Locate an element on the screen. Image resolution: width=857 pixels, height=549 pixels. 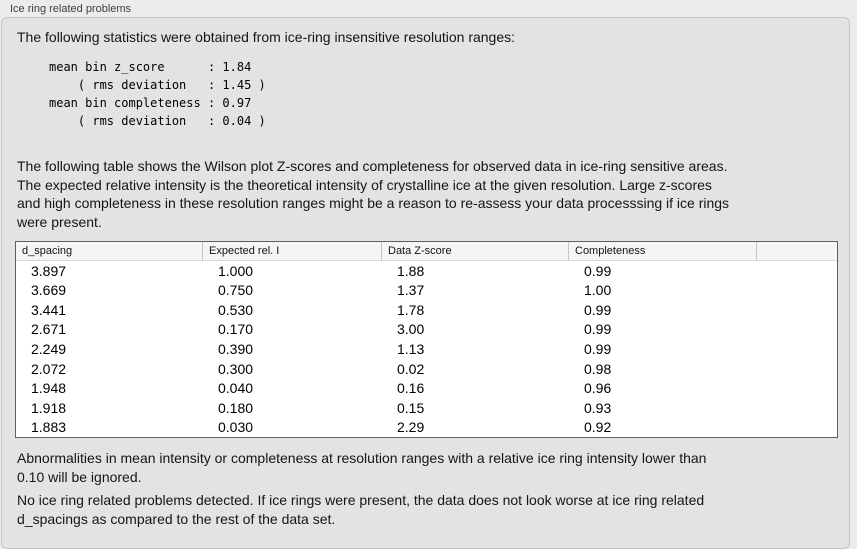
panel-title: Ice ring related problems is located at coordinates (71, 9).